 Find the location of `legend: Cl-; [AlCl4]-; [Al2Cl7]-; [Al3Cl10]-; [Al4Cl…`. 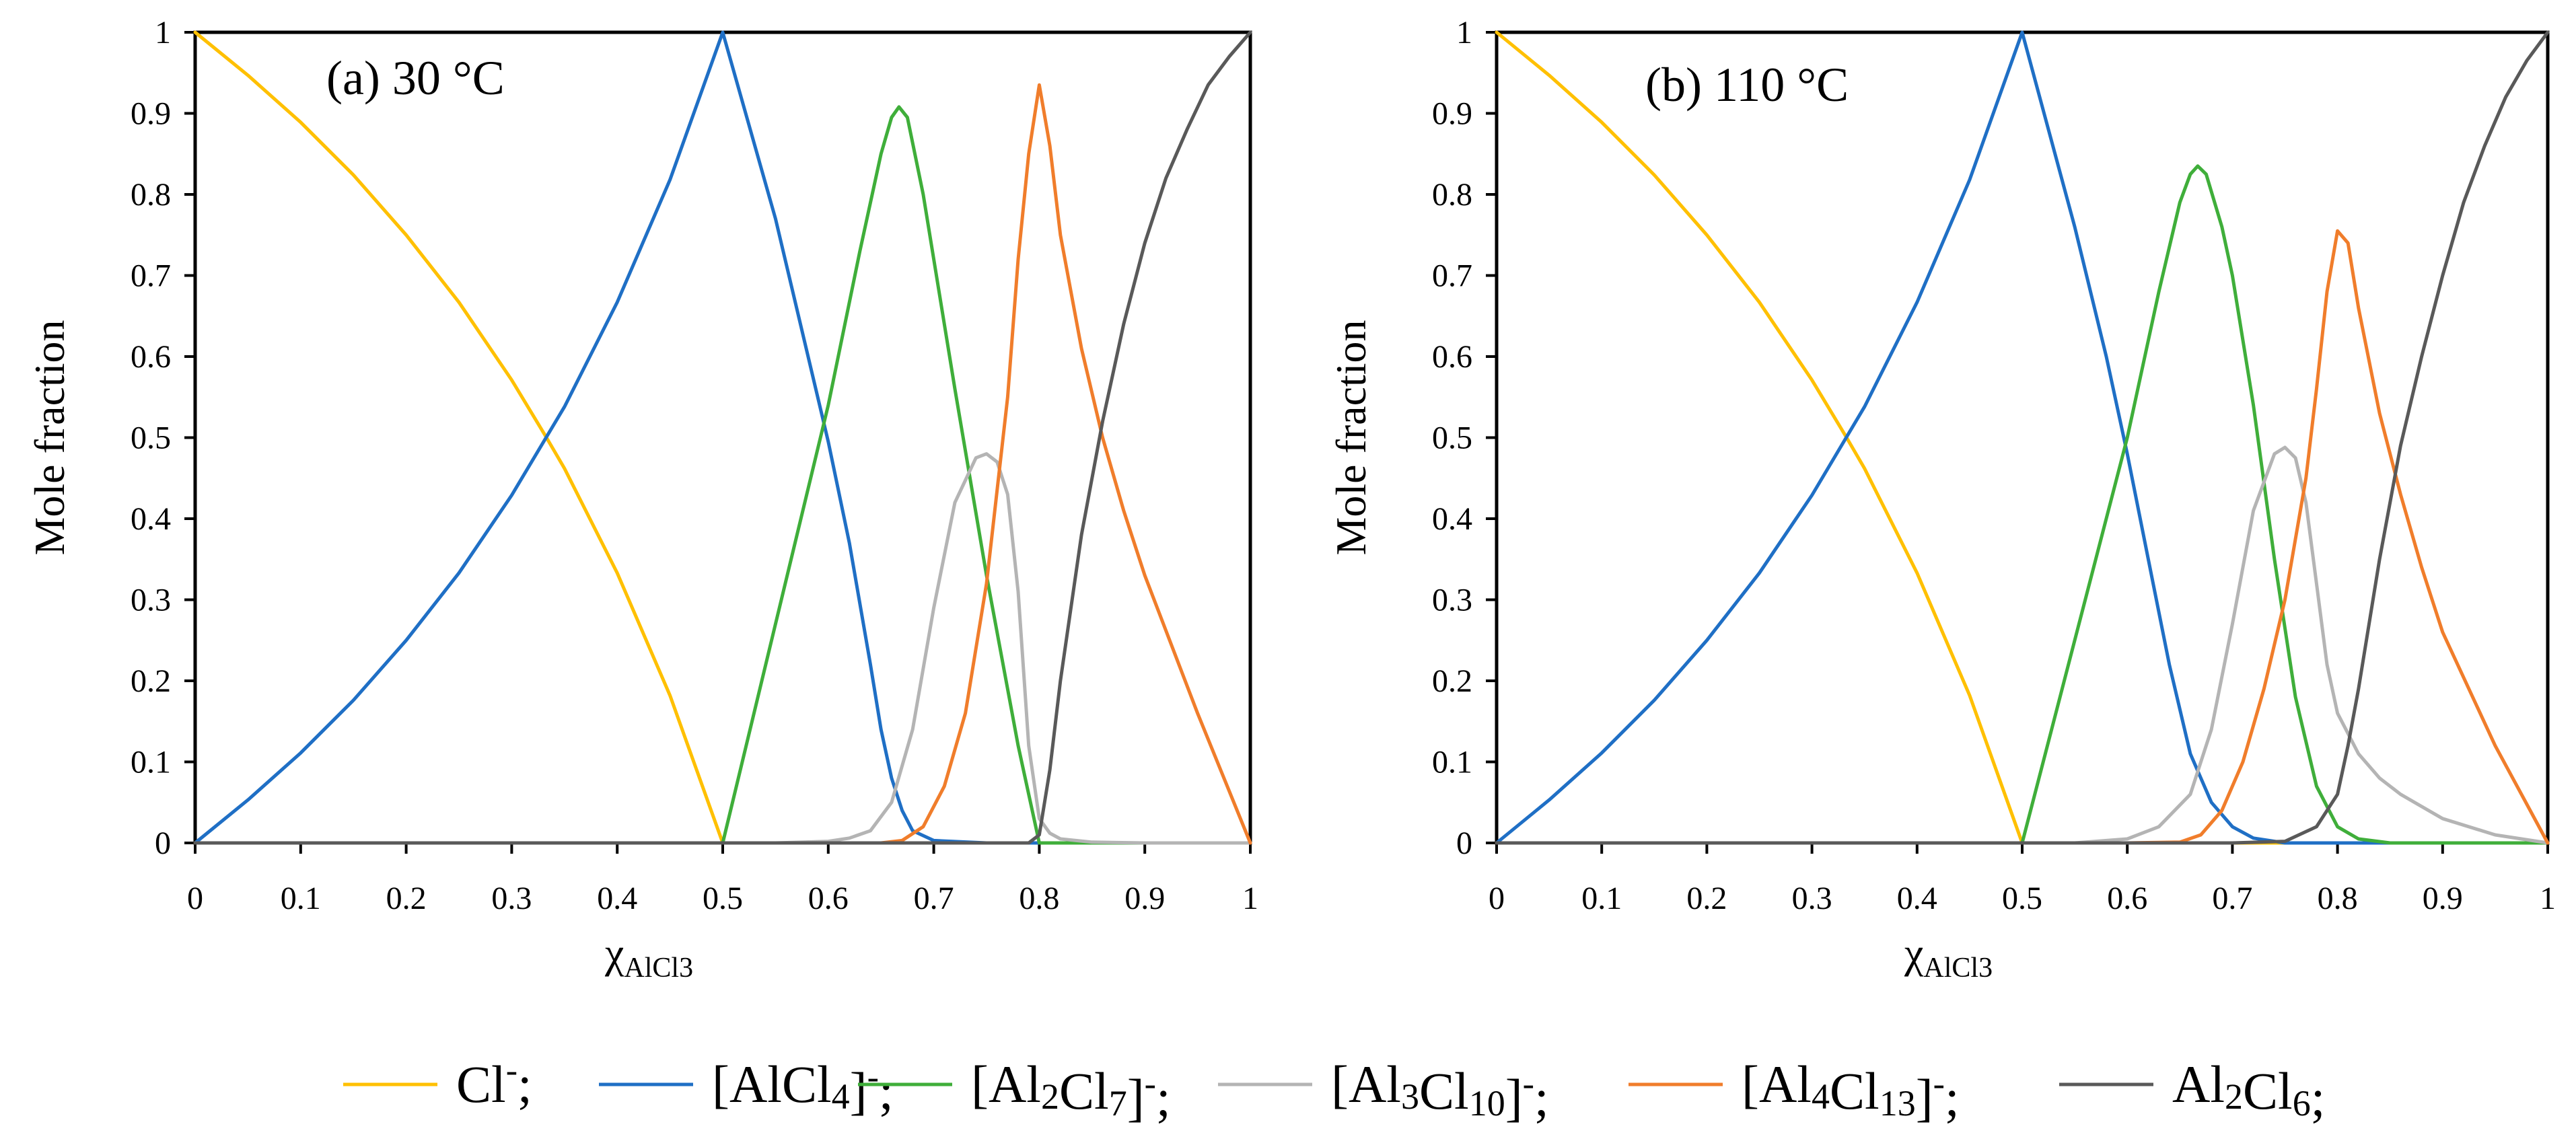

legend: Cl-; [AlCl4]-; [Al2Cl7]-; [Al3Cl10]-; [Al4Cl… is located at coordinates (1334, 1089).